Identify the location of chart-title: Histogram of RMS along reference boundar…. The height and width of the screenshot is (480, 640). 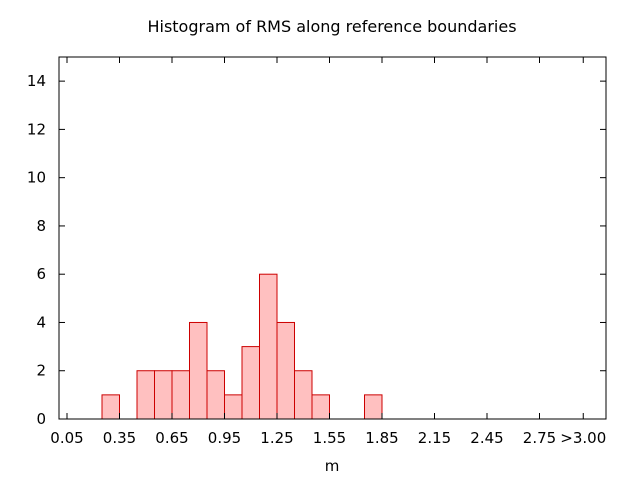
(331, 26).